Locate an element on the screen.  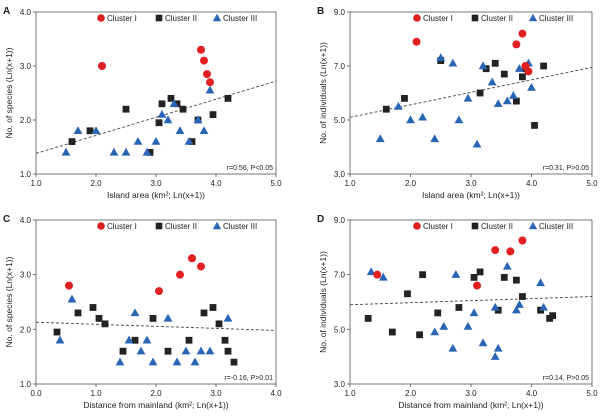
y-tick-label: 1.0 is located at coordinates (26, 384).